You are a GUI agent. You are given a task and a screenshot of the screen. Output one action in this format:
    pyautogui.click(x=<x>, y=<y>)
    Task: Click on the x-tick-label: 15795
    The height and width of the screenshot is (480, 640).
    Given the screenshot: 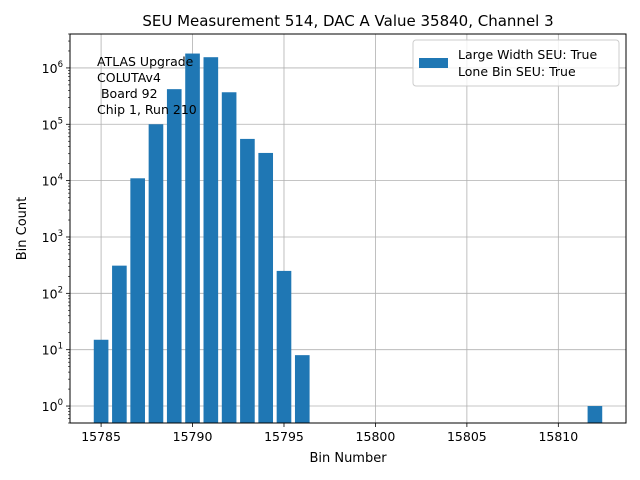 What is the action you would take?
    pyautogui.click(x=284, y=436)
    